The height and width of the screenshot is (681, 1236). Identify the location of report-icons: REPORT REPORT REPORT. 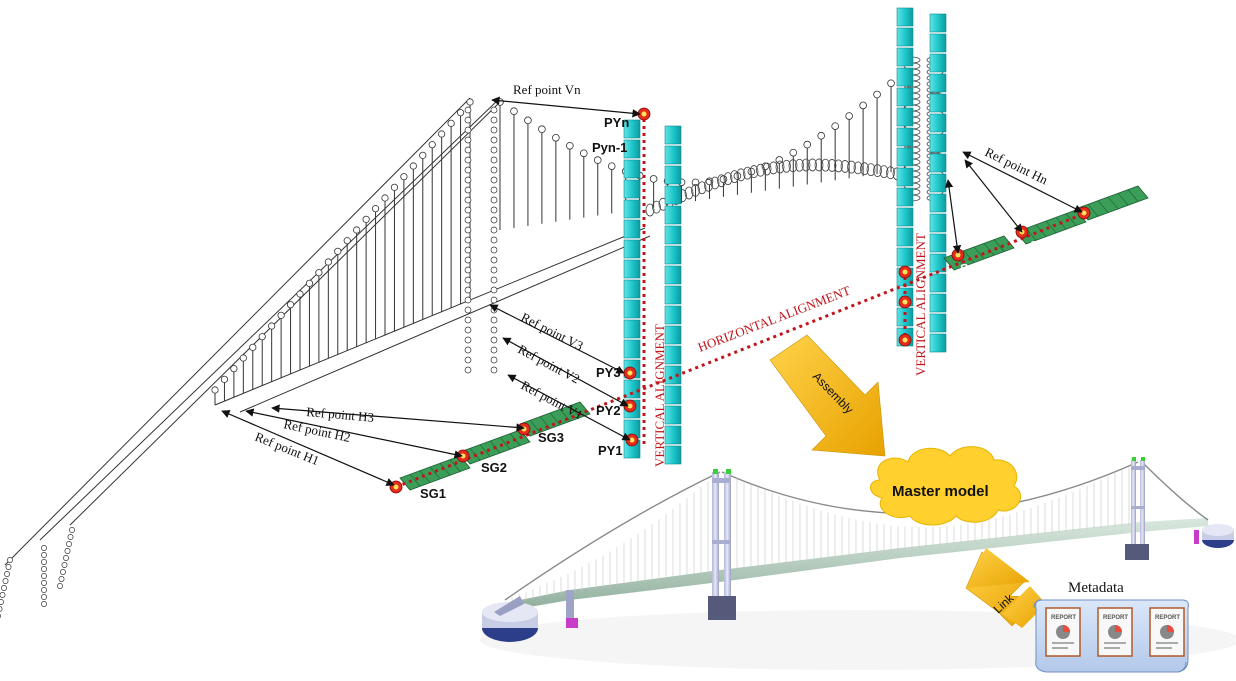
(1115, 632).